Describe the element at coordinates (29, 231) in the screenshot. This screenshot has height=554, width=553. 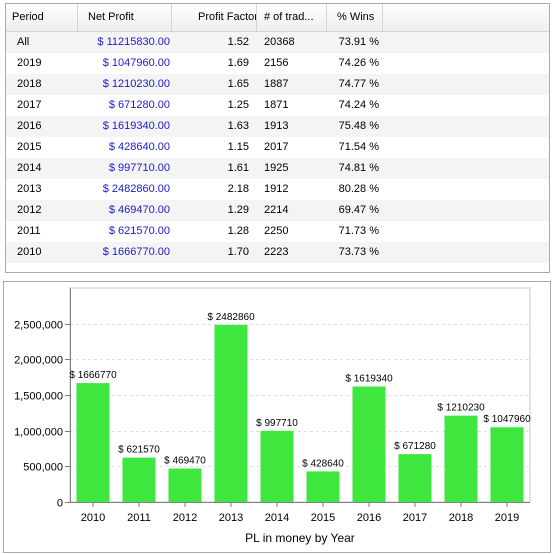
I see `cell-period: 2011` at that location.